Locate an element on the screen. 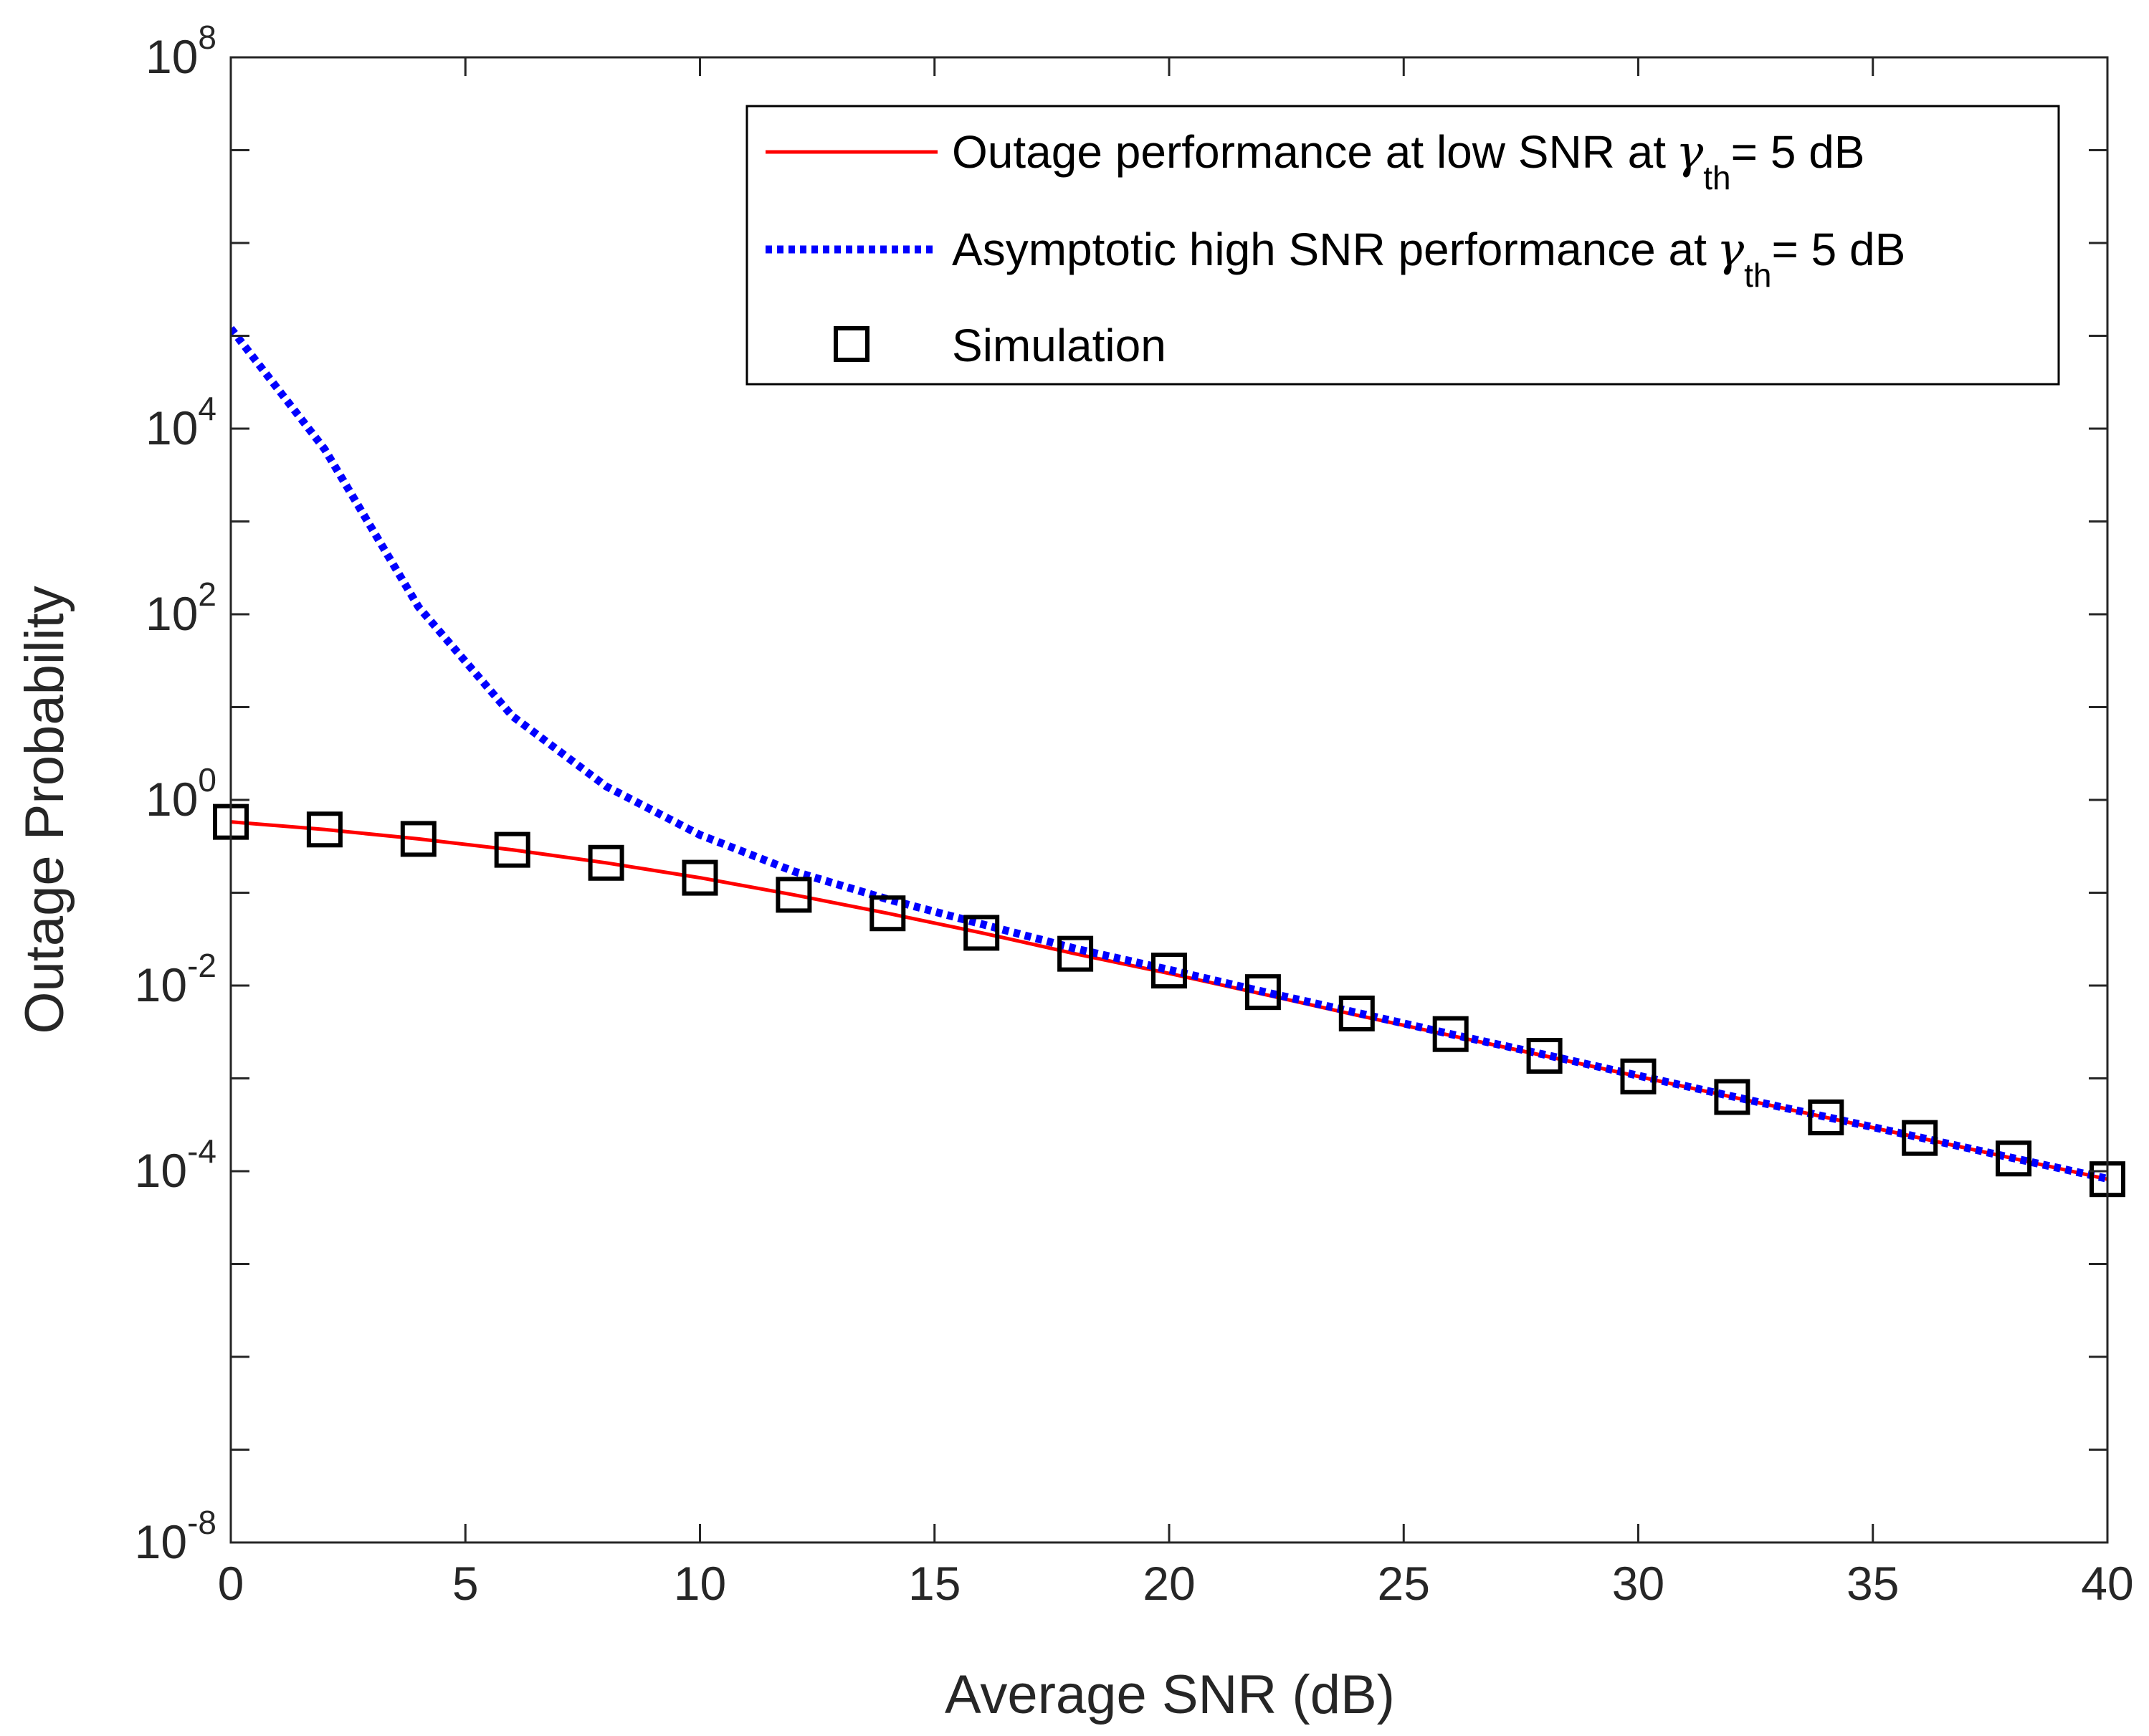 The height and width of the screenshot is (1736, 2149). y-tick-exponent: 2 is located at coordinates (207, 594).